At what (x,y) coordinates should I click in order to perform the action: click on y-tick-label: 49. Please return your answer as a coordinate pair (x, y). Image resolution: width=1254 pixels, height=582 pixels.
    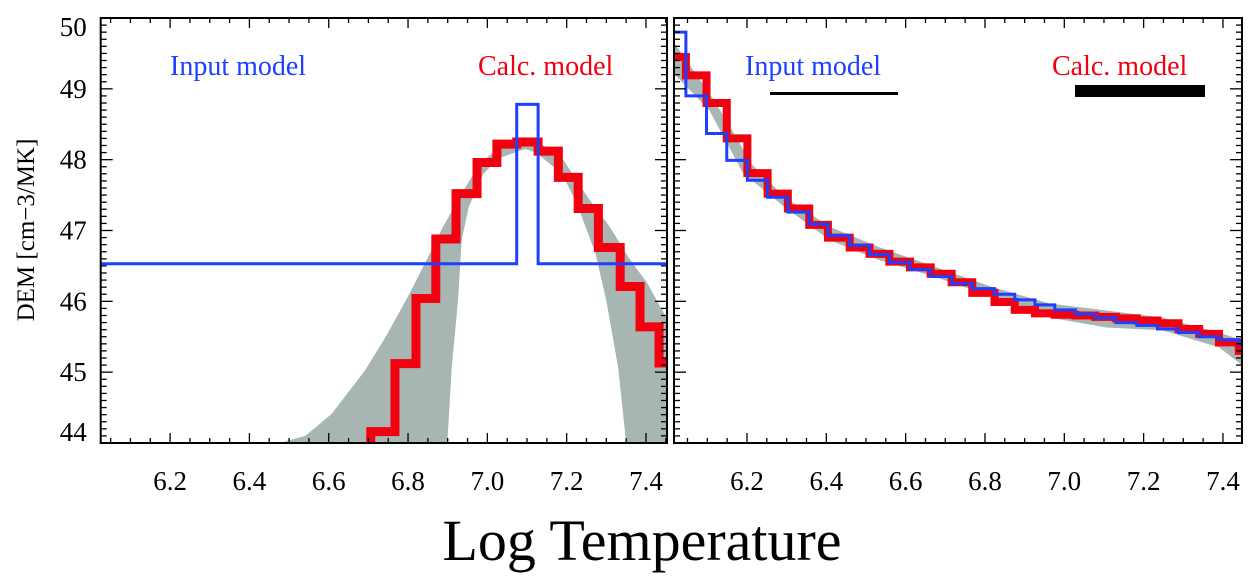
    Looking at the image, I should click on (73, 89).